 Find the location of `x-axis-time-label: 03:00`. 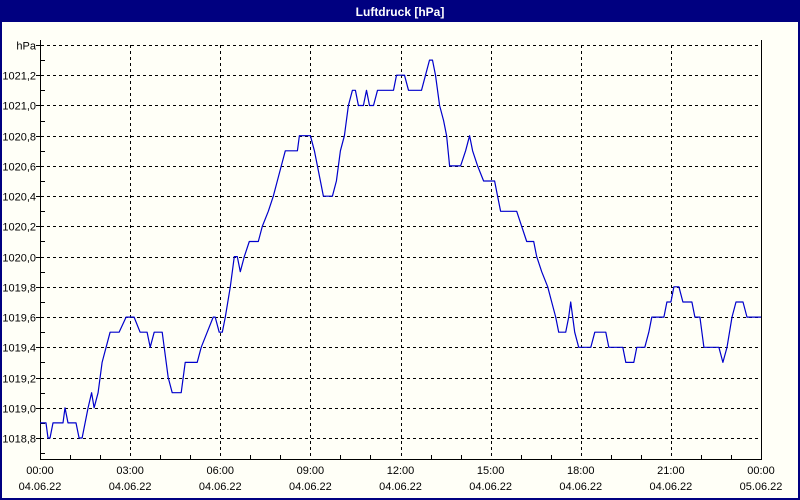

x-axis-time-label: 03:00 is located at coordinates (130, 471).